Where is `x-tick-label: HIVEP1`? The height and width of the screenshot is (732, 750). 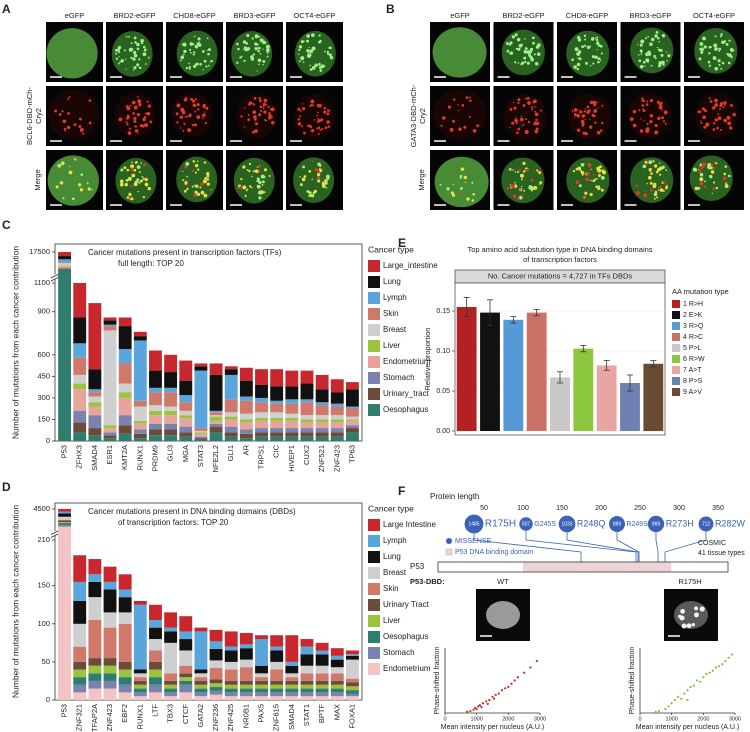
x-tick-label: HIVEP1 is located at coordinates (291, 458).